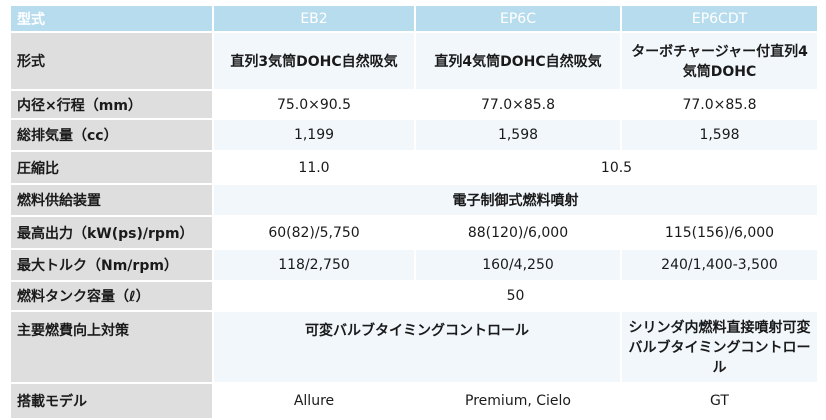  What do you see at coordinates (112, 105) in the screenshot?
I see `row-bore-stroke-label: 内径×行程（mm）` at bounding box center [112, 105].